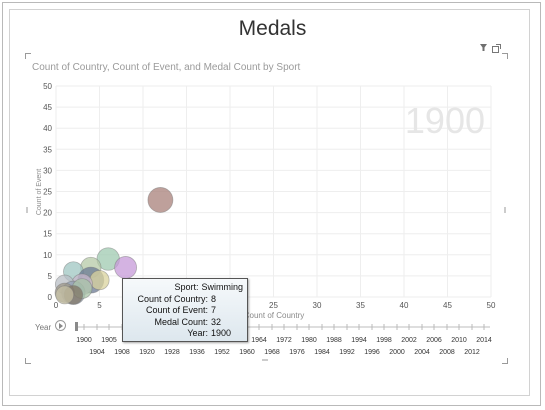 This screenshot has width=545, height=410. What do you see at coordinates (496, 48) in the screenshot?
I see `popout-icon` at bounding box center [496, 48].